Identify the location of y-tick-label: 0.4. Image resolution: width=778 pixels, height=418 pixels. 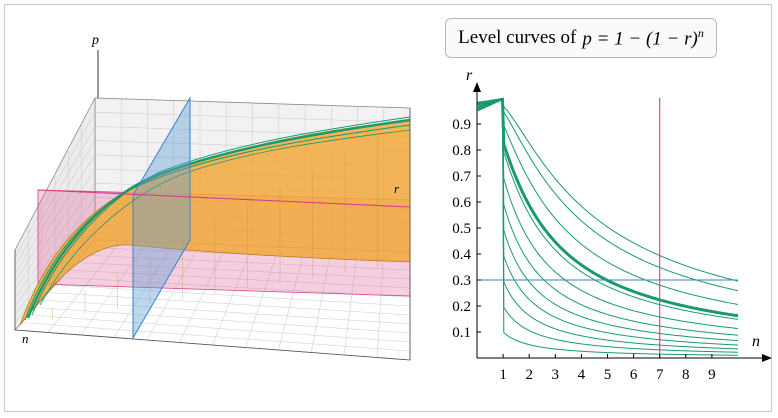
(461, 255).